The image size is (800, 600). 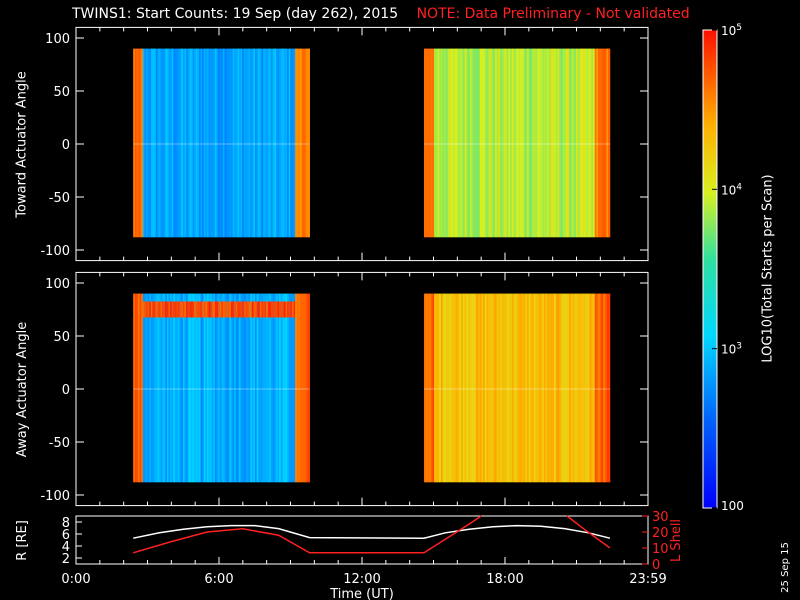 I want to click on orbit-y2-tick-label: 20, so click(x=660, y=533).